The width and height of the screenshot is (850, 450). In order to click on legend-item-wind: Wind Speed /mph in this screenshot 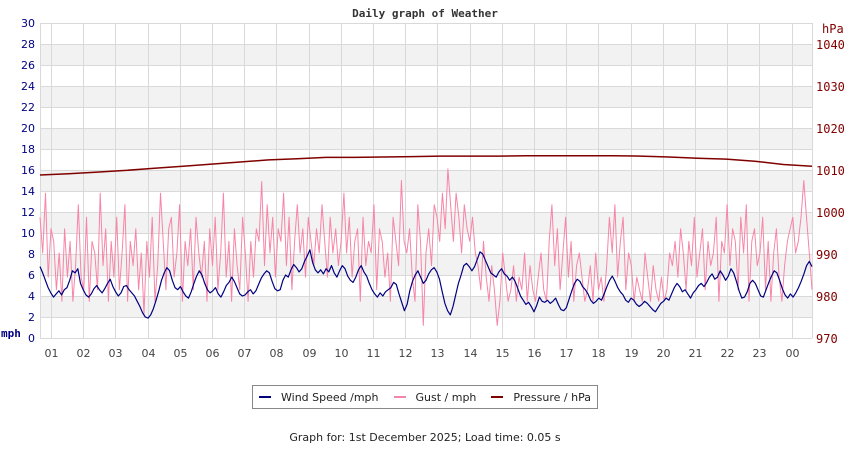, I will do `click(319, 397)`.